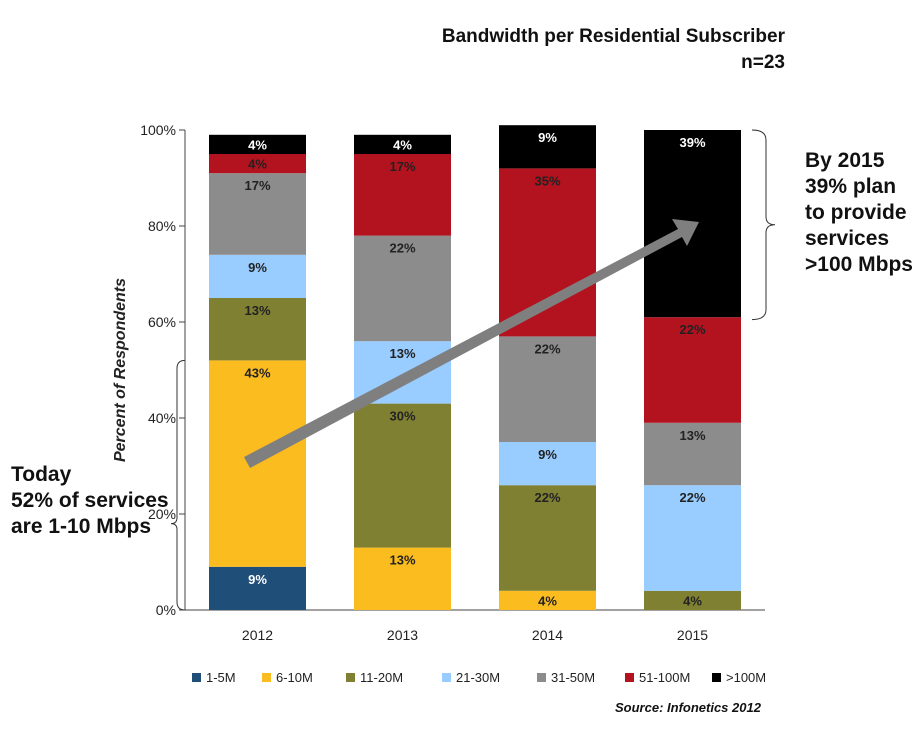 This screenshot has width=915, height=733. I want to click on x-tick-label: 2014, so click(547, 635).